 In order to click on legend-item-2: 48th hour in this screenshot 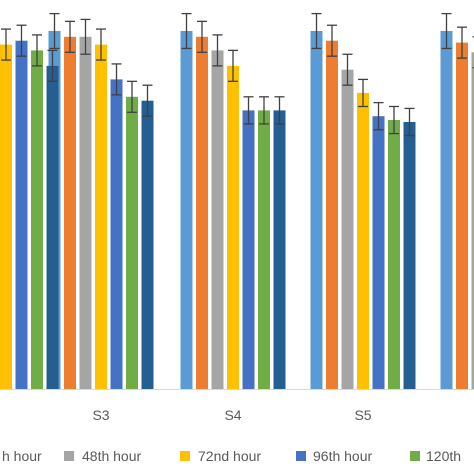, I will do `click(102, 456)`.